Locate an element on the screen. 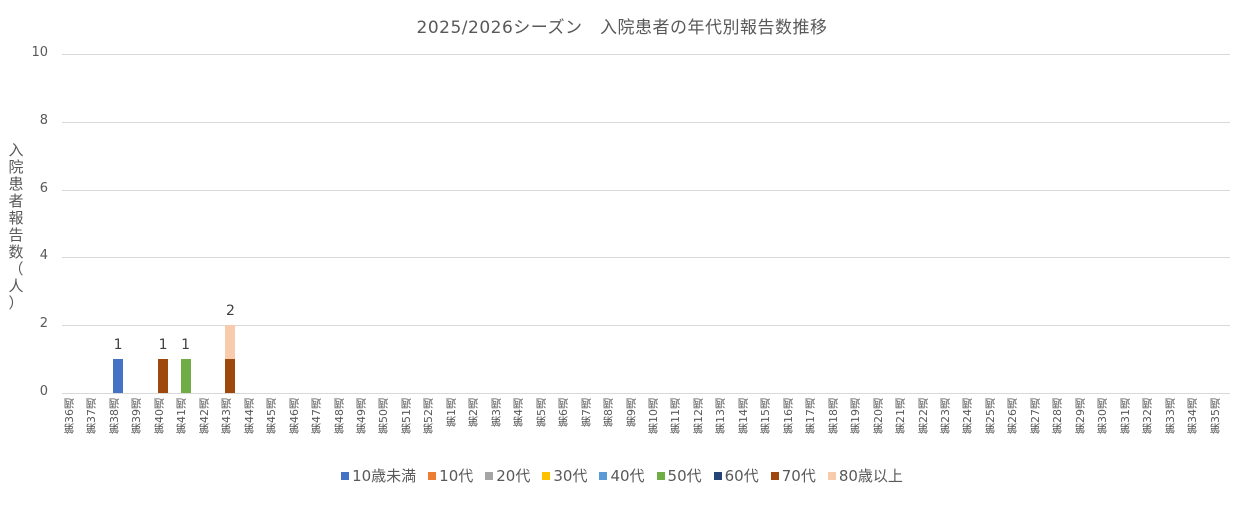  x-tick-label: 第12週 is located at coordinates (698, 416).